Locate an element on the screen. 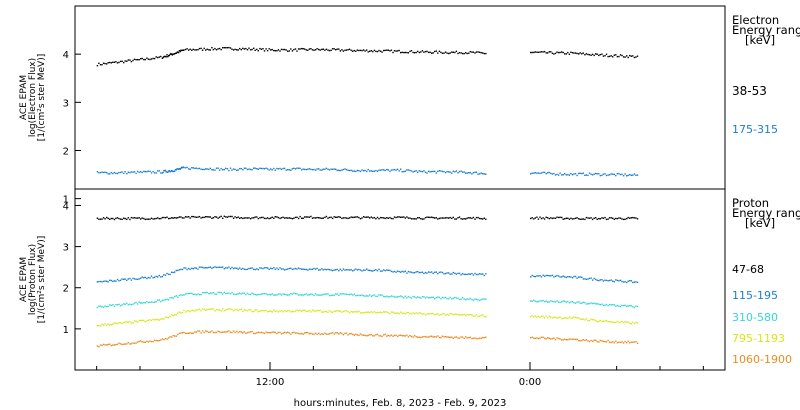 This screenshot has height=410, width=800. legend-title: Energy ranges is located at coordinates (766, 213).